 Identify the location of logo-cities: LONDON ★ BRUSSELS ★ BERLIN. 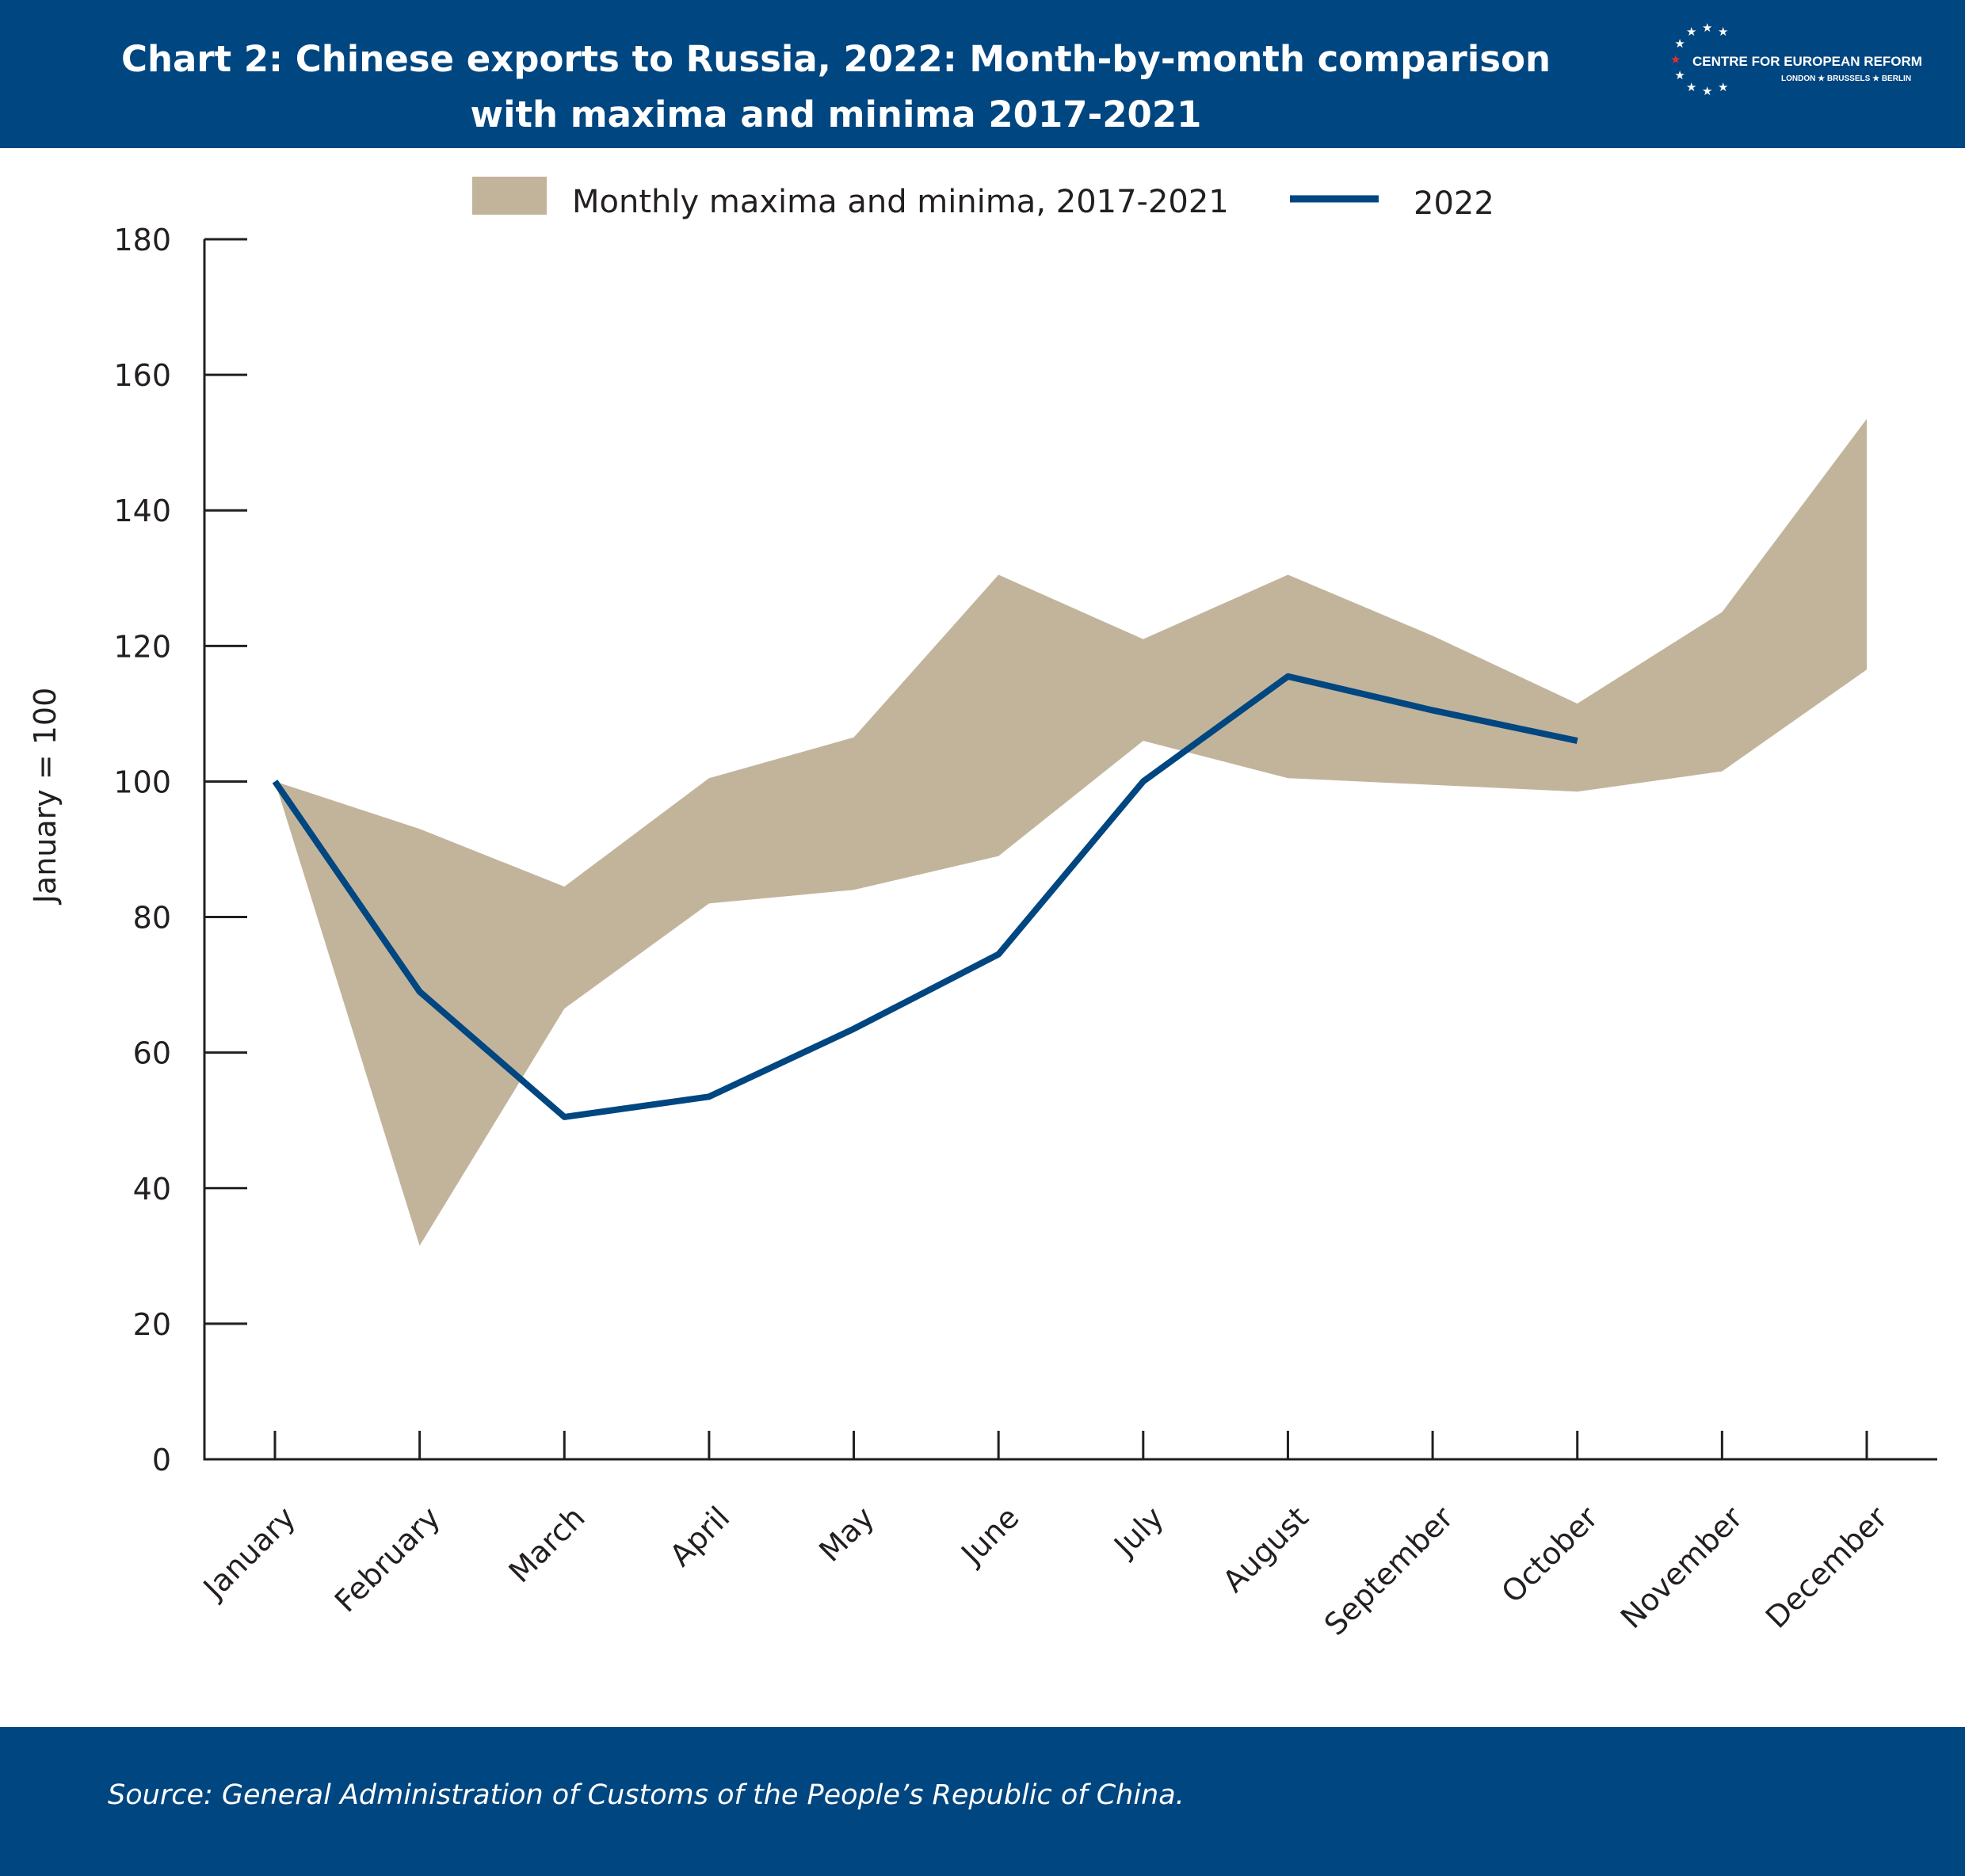
(1846, 78).